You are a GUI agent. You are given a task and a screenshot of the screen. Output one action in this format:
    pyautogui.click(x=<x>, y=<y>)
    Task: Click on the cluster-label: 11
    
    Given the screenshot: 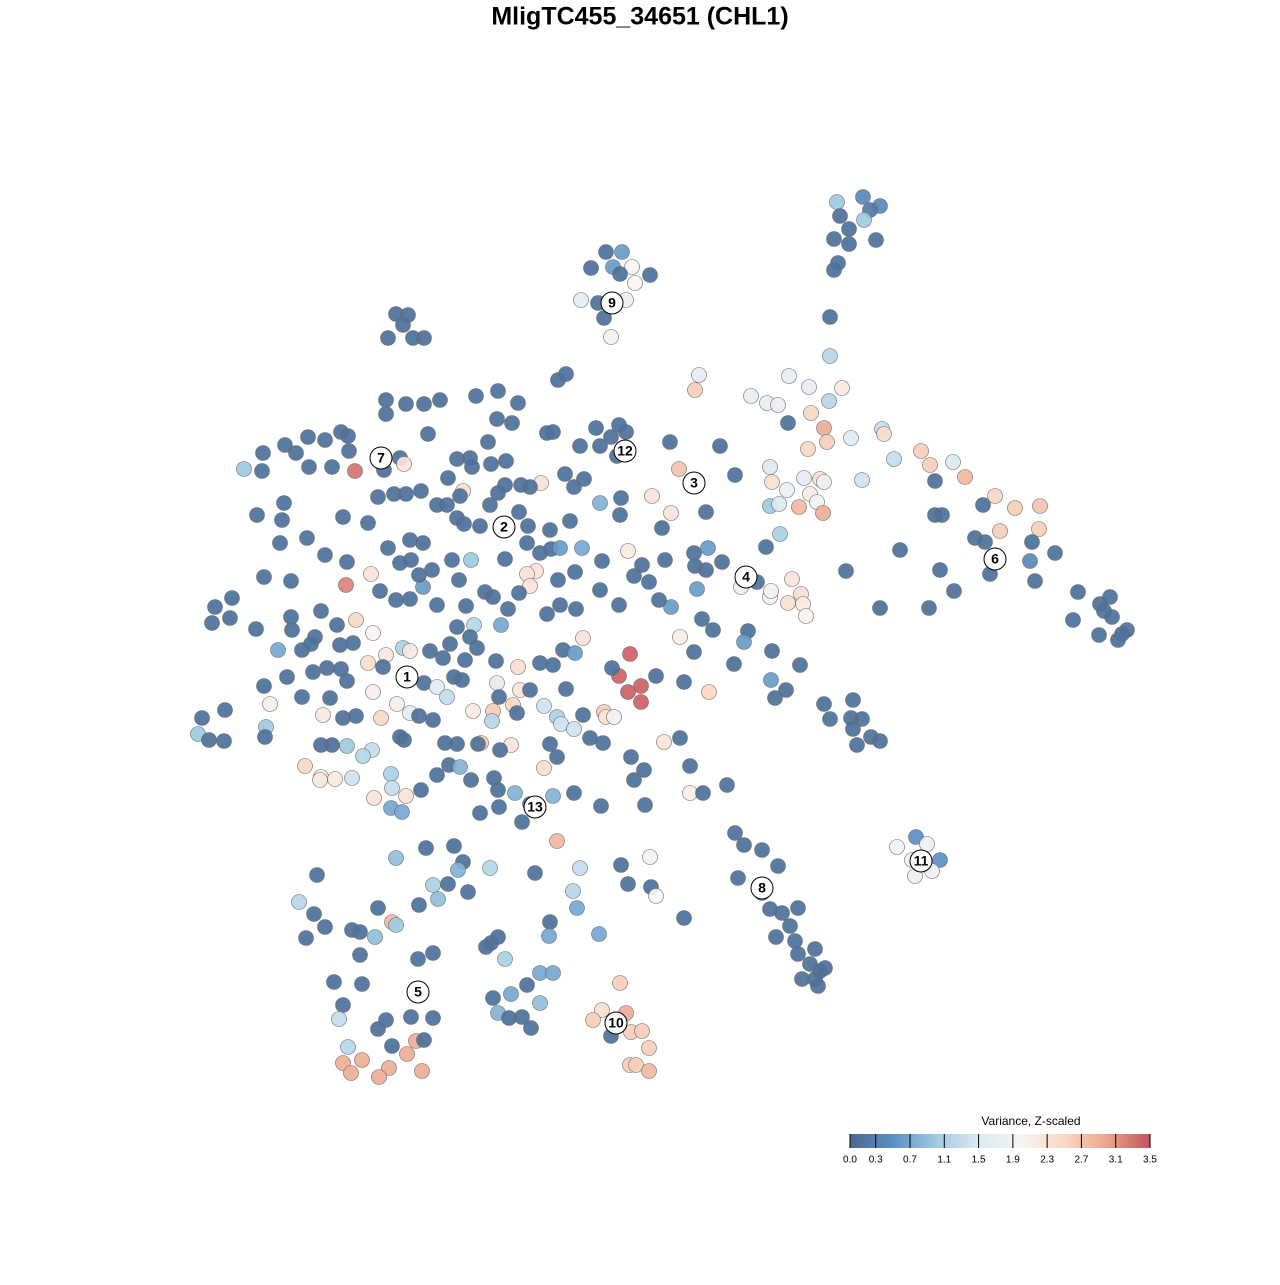 What is the action you would take?
    pyautogui.click(x=921, y=861)
    